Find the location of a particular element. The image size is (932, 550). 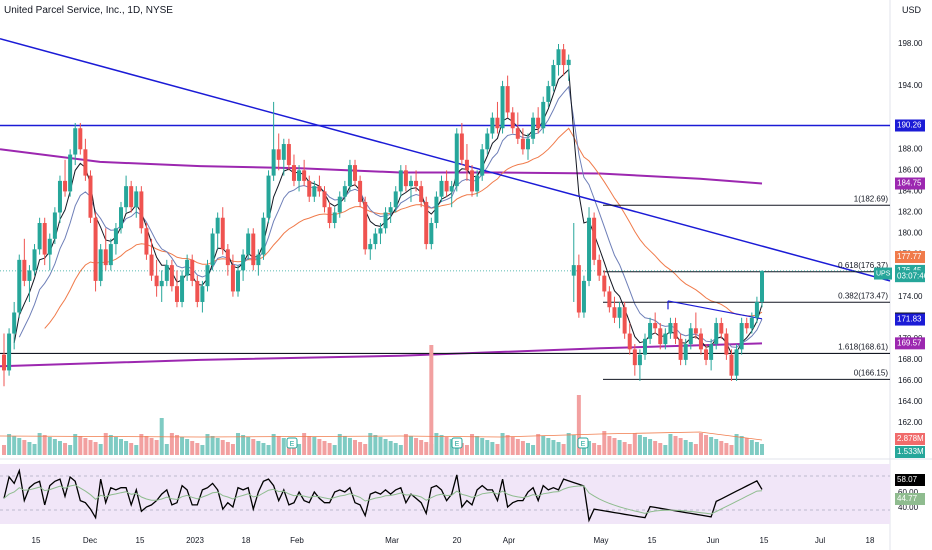

y-tick-label: 162.00 is located at coordinates (910, 422).